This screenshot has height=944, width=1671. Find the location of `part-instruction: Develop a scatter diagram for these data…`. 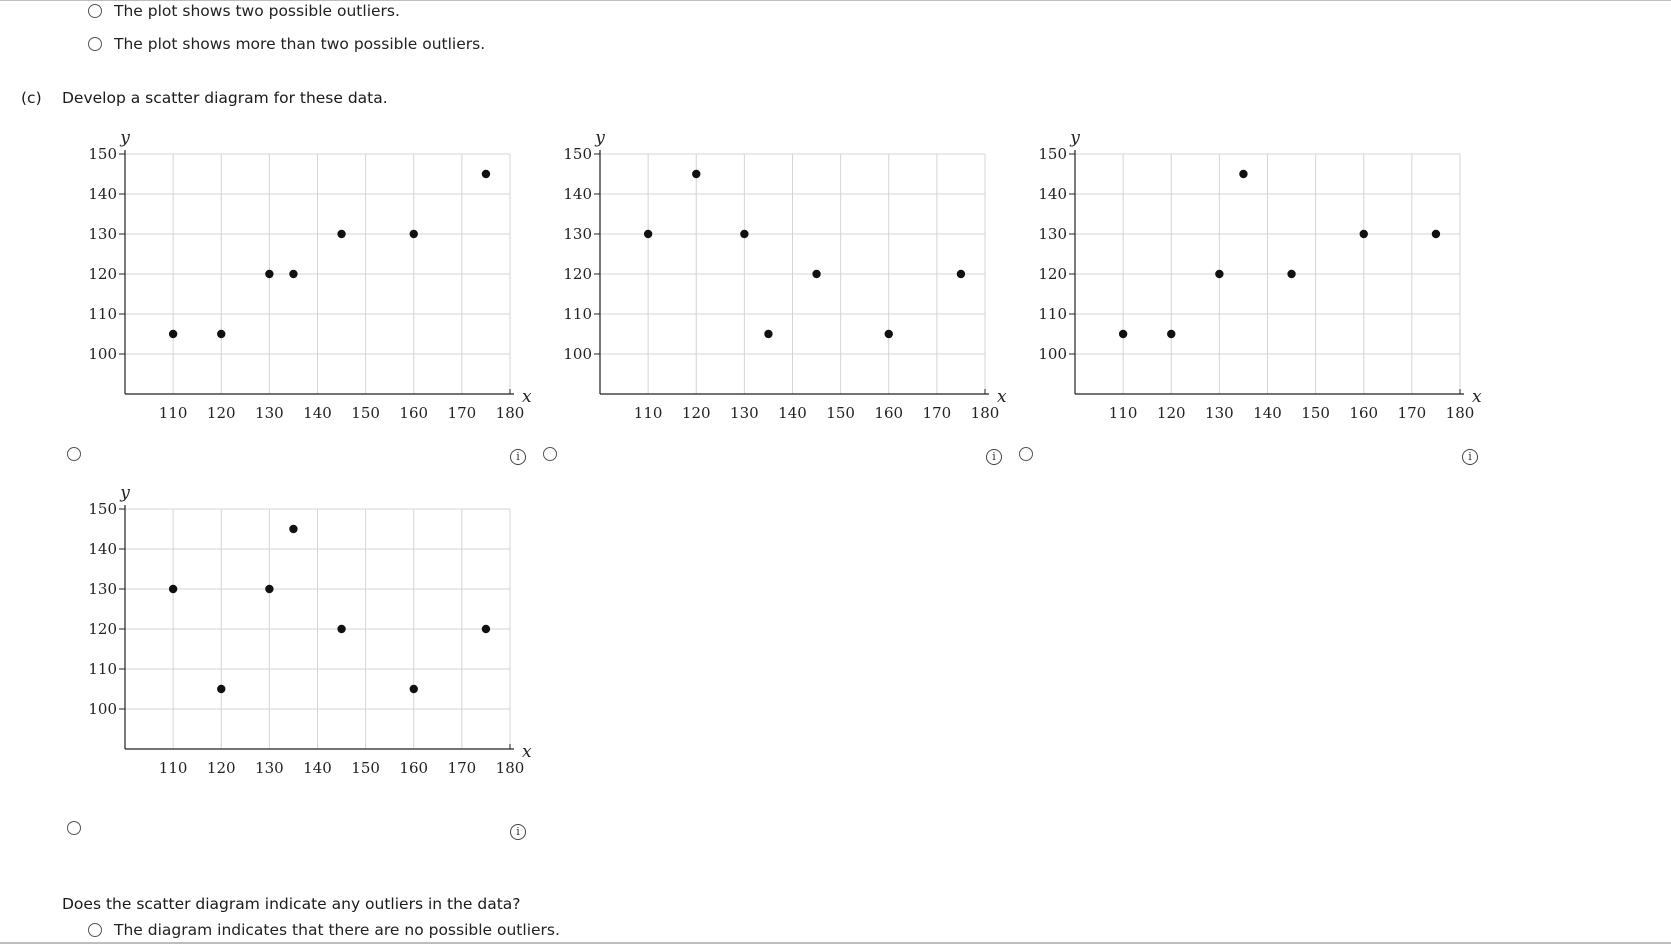

part-instruction: Develop a scatter diagram for these data… is located at coordinates (225, 98).